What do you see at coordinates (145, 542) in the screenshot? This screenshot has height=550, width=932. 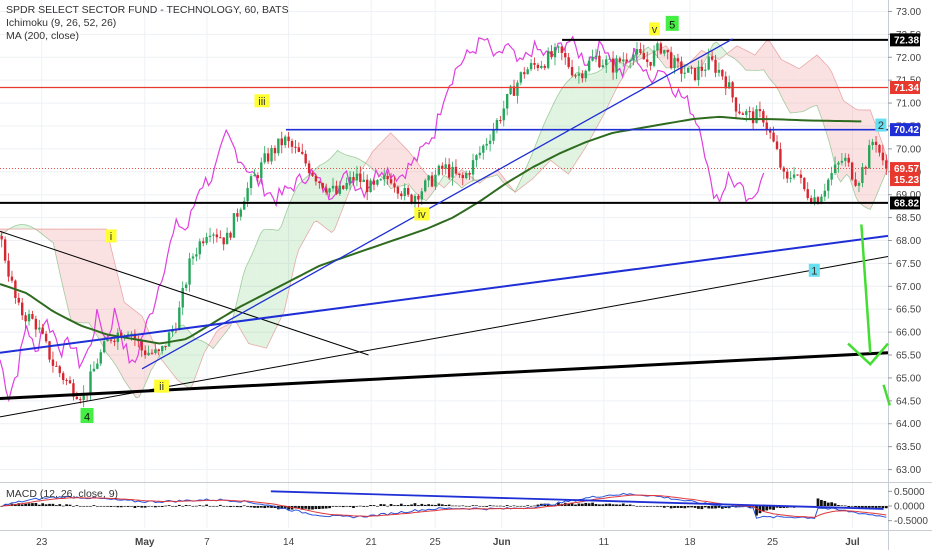 I see `time-tick-label: May` at bounding box center [145, 542].